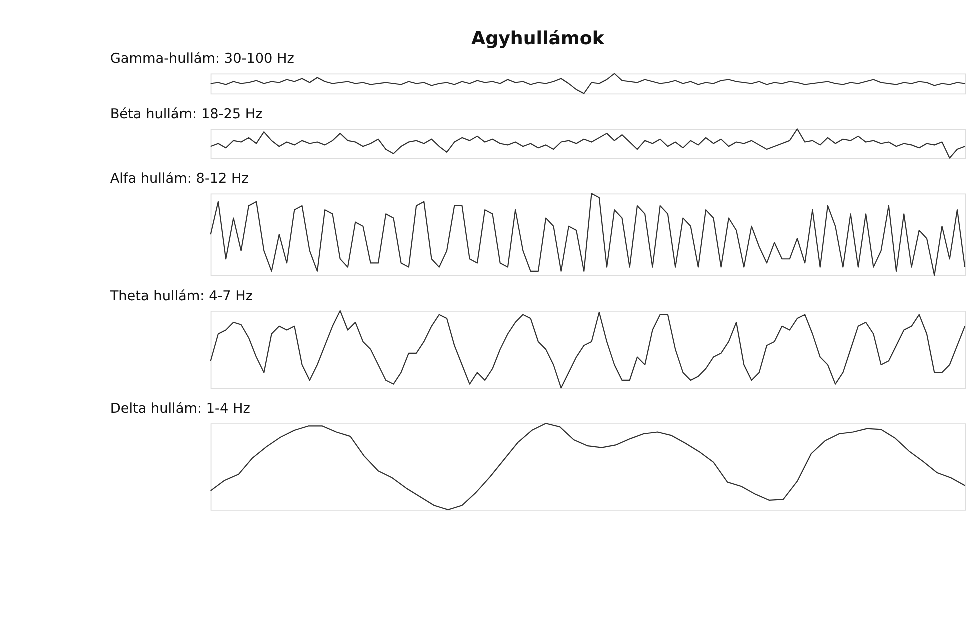  I want to click on chart-subtitle: Béta hullám: 18-25 Hz, so click(186, 114).